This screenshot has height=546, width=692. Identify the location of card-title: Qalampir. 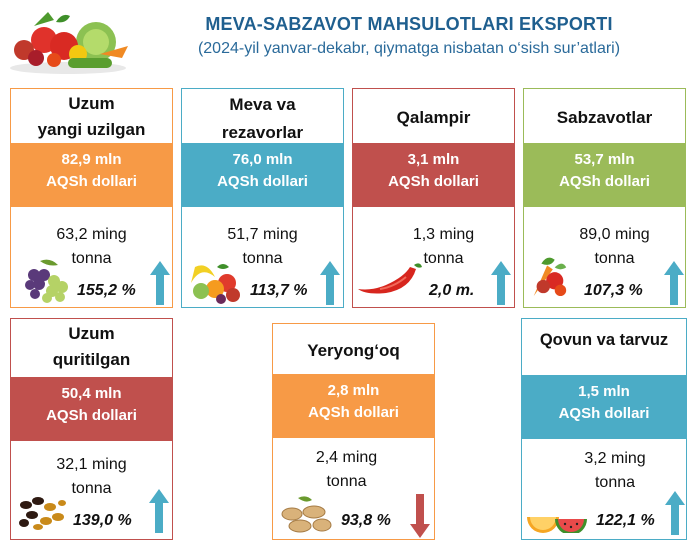
(433, 118).